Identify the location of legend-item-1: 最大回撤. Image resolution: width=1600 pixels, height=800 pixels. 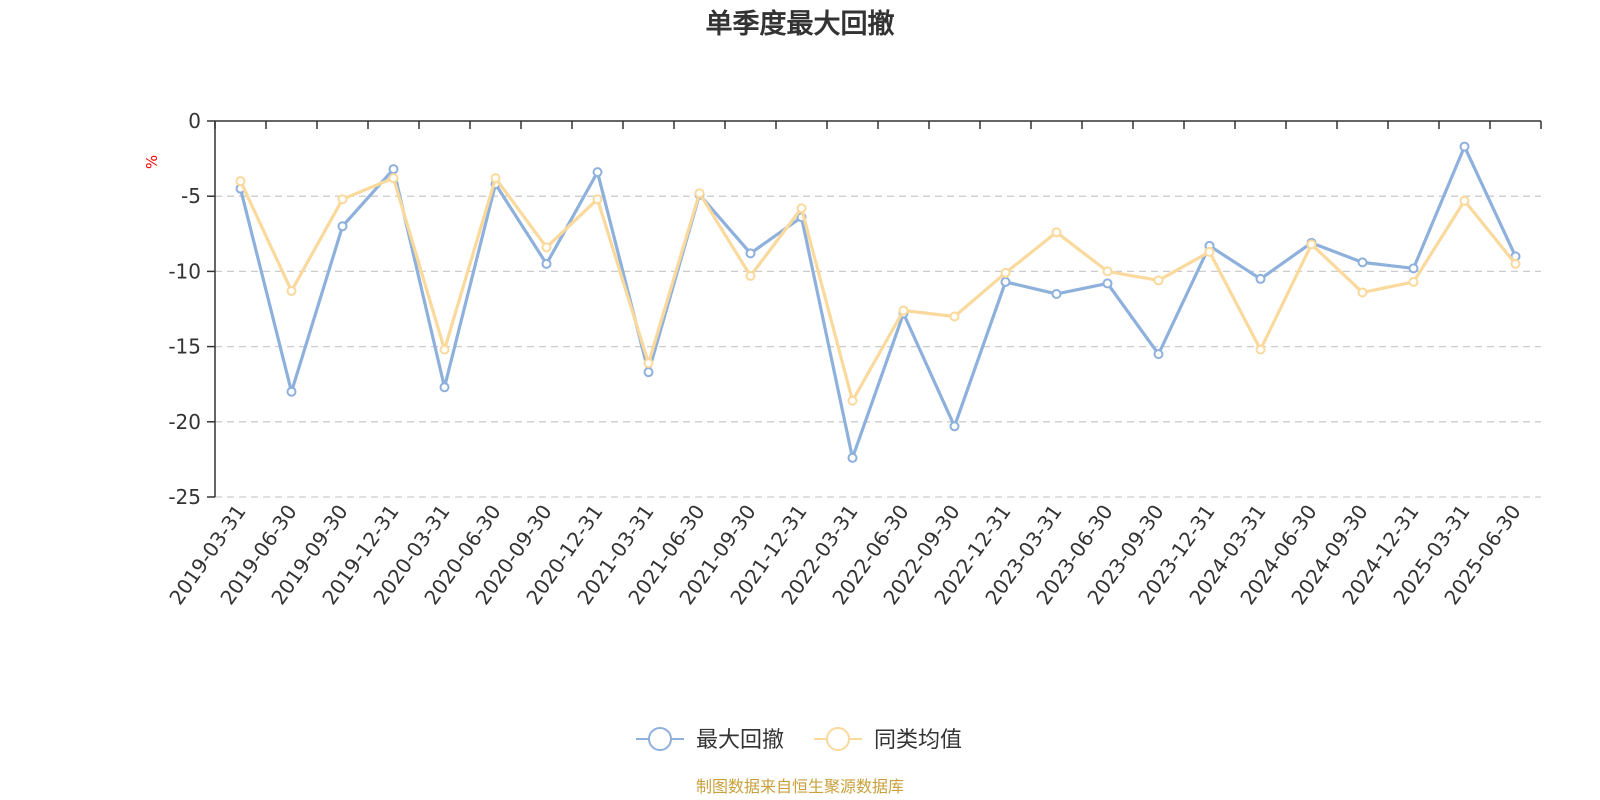
(710, 740).